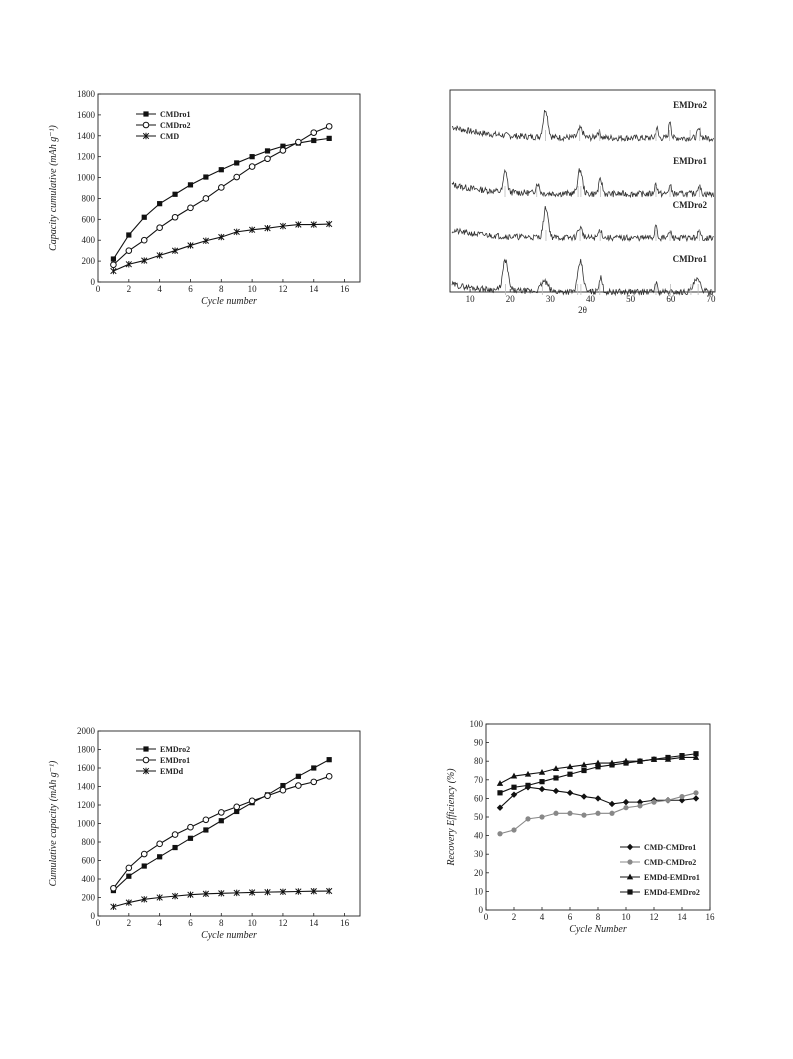 The height and width of the screenshot is (1059, 793). I want to click on y-tick-label: 600, so click(89, 219).